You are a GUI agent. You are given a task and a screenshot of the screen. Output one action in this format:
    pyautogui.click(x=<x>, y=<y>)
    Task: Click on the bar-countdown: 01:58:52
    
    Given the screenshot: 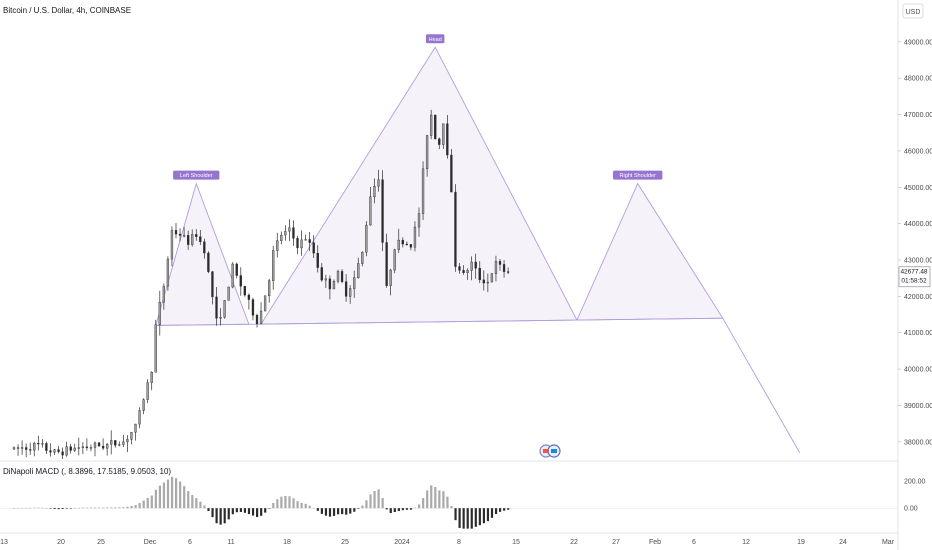 What is the action you would take?
    pyautogui.click(x=914, y=281)
    